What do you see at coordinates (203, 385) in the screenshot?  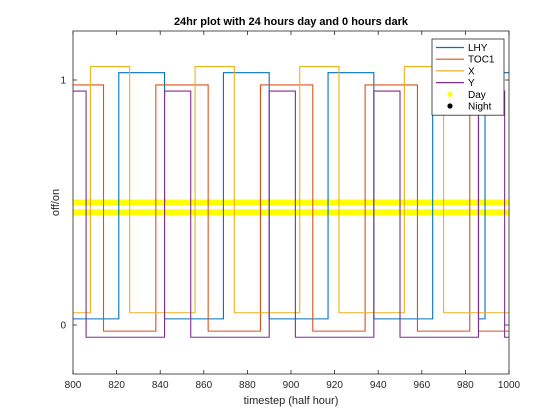 I see `x-tick-label: 860` at bounding box center [203, 385].